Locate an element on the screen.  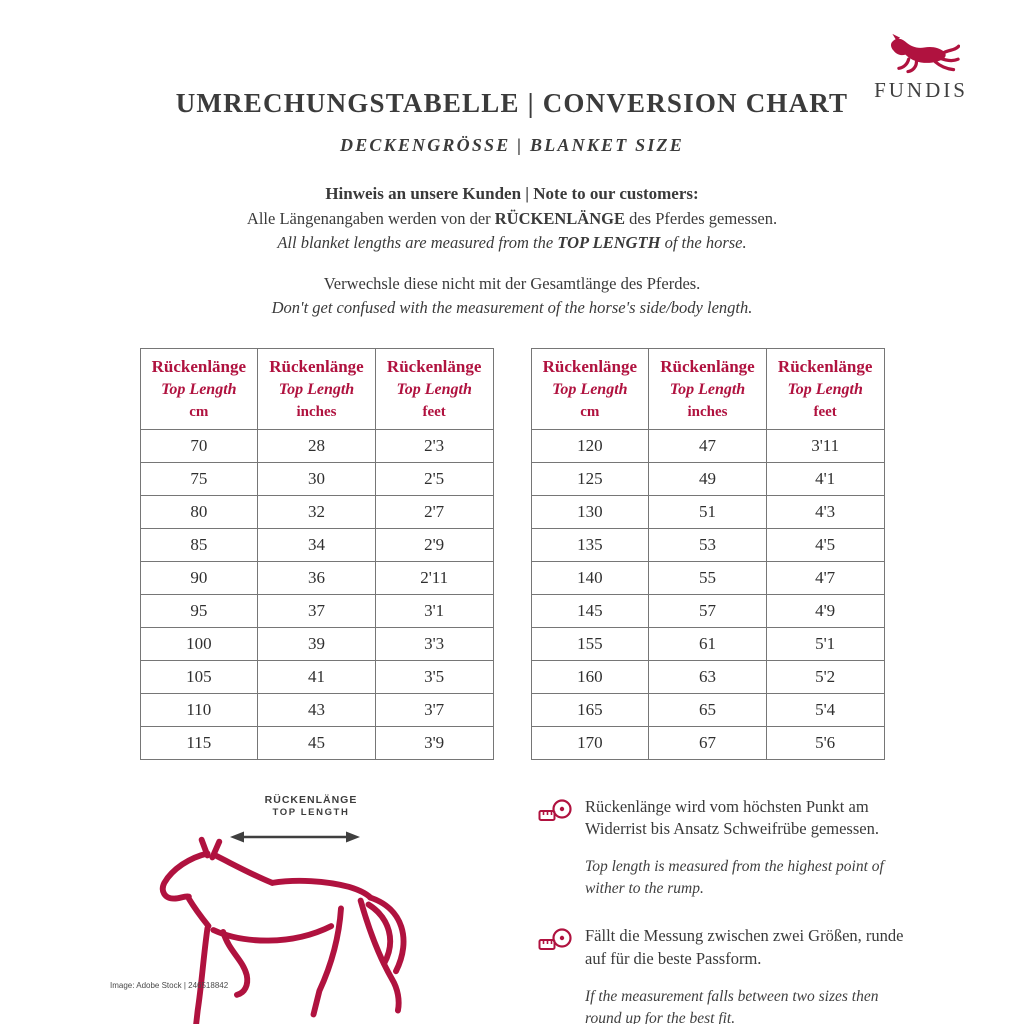
table-row: 90 36 2'11 is located at coordinates (316, 577).